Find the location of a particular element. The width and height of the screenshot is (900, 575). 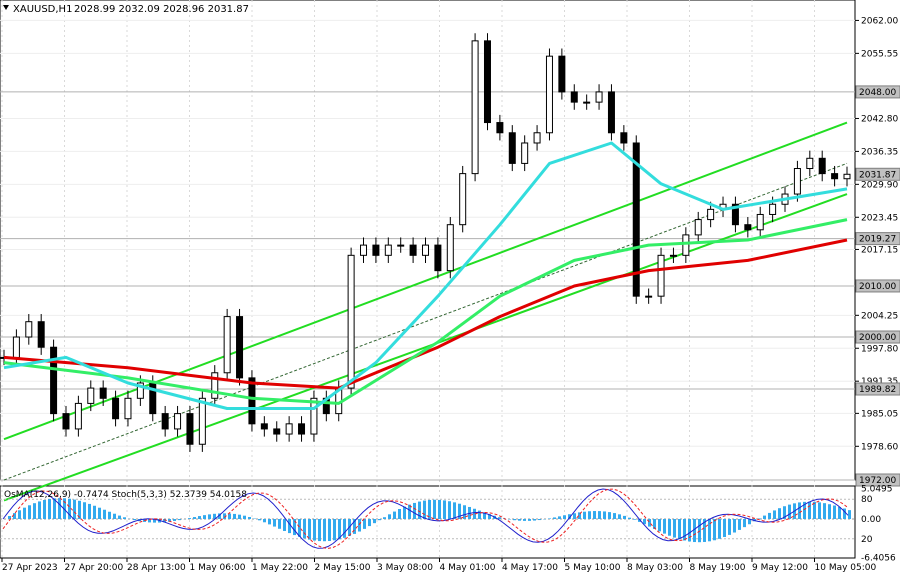

price-label: 2004.25 is located at coordinates (879, 316).